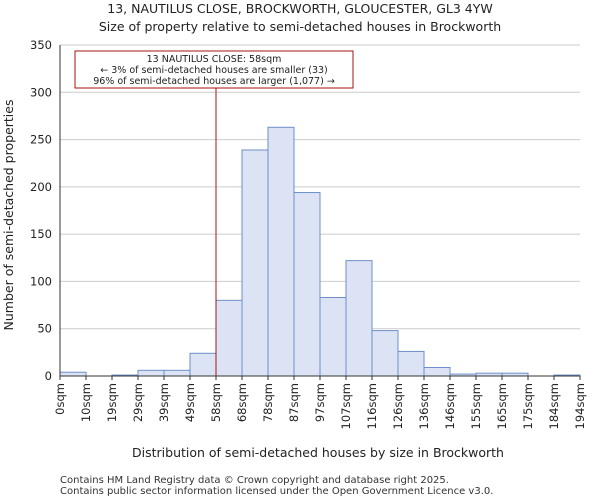 Image resolution: width=600 pixels, height=500 pixels. I want to click on annotation-border, so click(214, 69).